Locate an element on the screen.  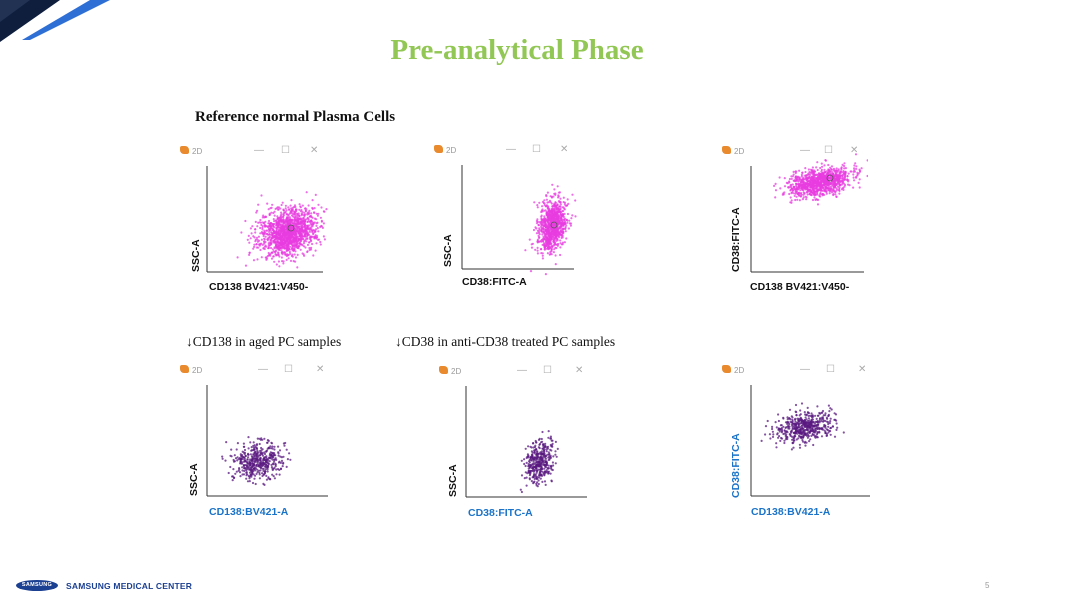
note-cd38-treated: ↓CD38 in anti-CD38 treated PC samples is located at coordinates (505, 341).